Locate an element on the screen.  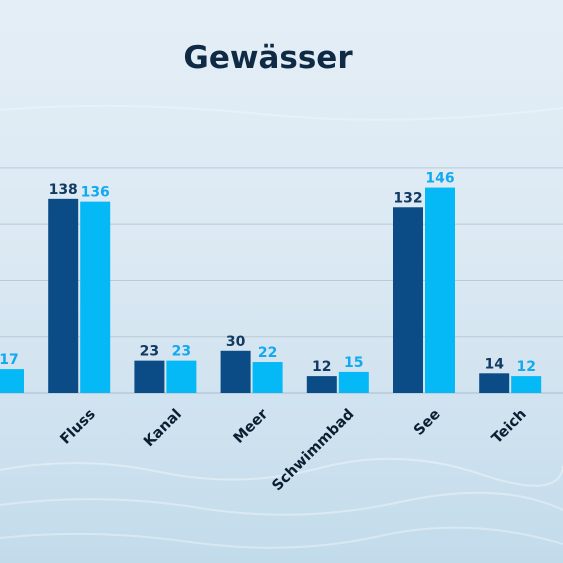
category-label: Meer is located at coordinates (251, 426).